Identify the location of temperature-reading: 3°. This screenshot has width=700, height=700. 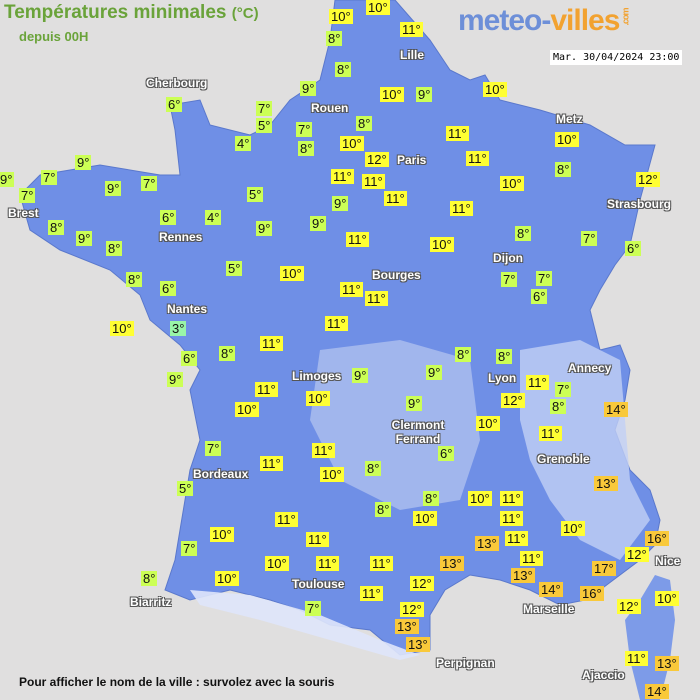
(178, 328).